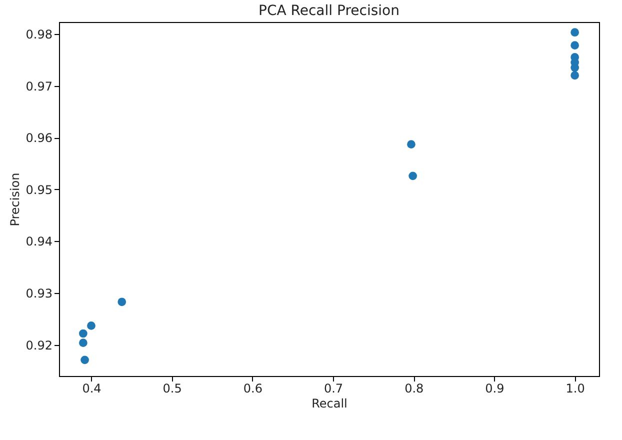 The image size is (622, 440). Describe the element at coordinates (39, 293) in the screenshot. I see `y-tick-label: 0.93` at that location.